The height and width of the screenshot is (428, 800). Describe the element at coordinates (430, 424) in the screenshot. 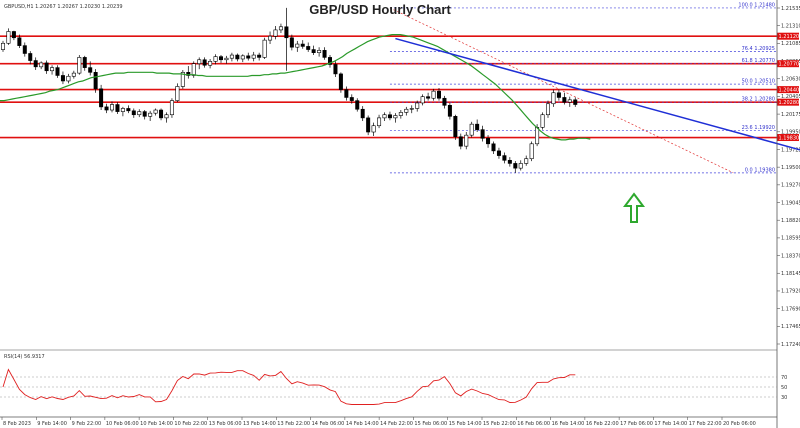

I see `time-tick-label: 15 Feb 06:00` at that location.